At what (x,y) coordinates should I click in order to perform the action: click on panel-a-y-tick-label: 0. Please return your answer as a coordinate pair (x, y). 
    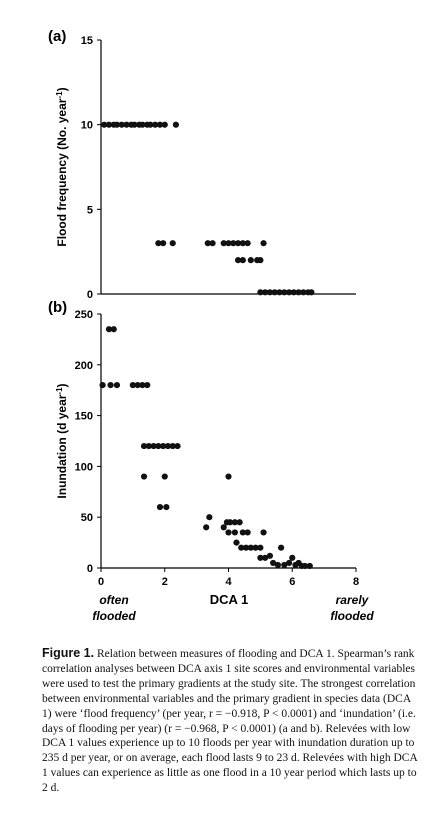
    Looking at the image, I should click on (90, 295).